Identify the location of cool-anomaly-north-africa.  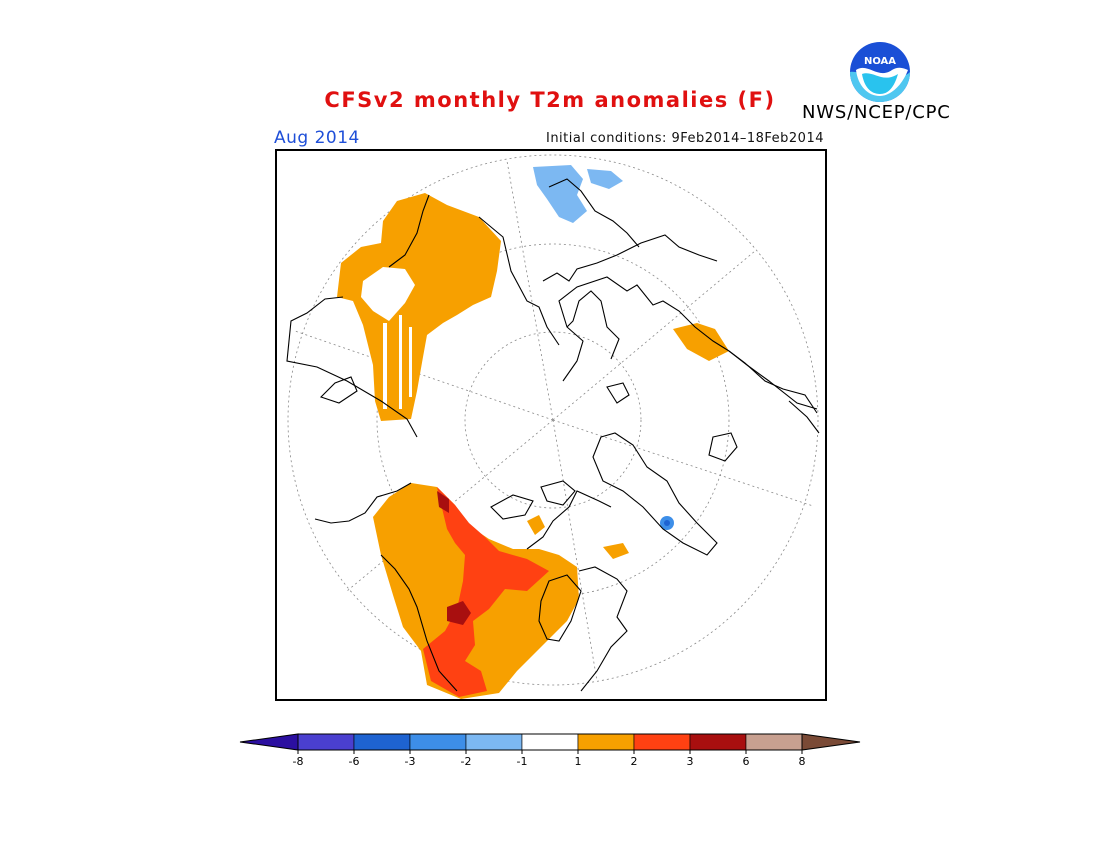
(560, 194).